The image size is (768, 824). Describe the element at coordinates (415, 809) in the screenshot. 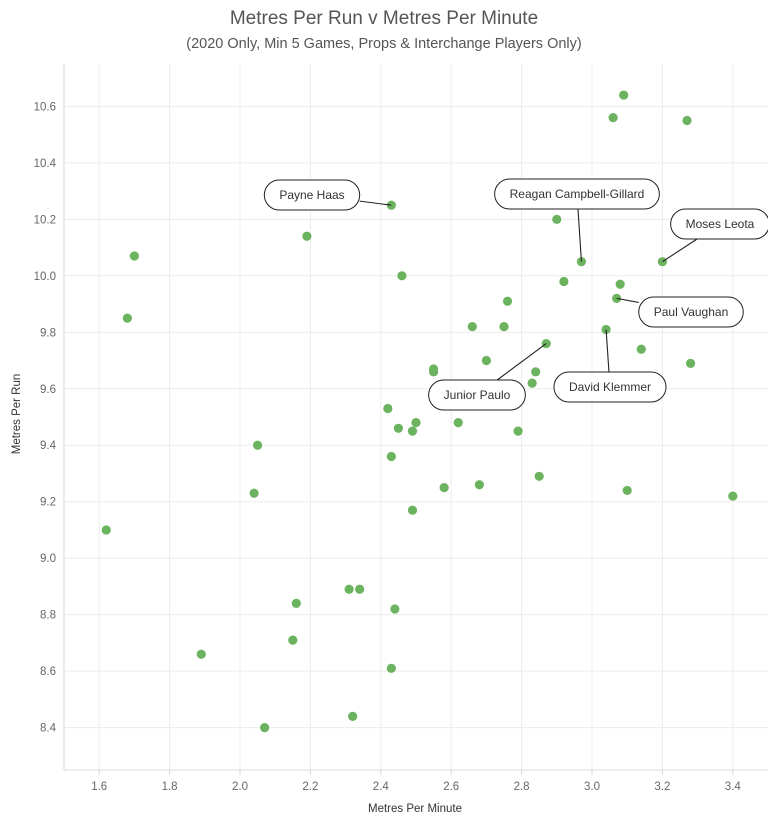

I see `x-axis-title: Metres Per Minute` at that location.